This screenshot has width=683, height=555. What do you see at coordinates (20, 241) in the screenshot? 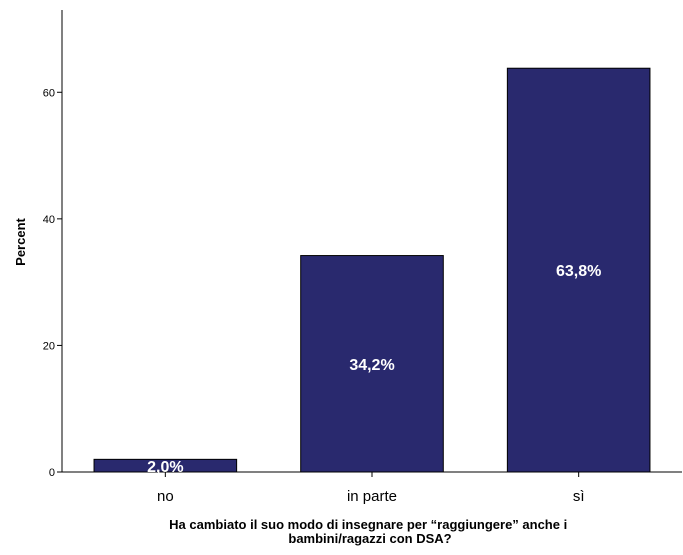
I see `y-axis-title: Percent` at bounding box center [20, 241].